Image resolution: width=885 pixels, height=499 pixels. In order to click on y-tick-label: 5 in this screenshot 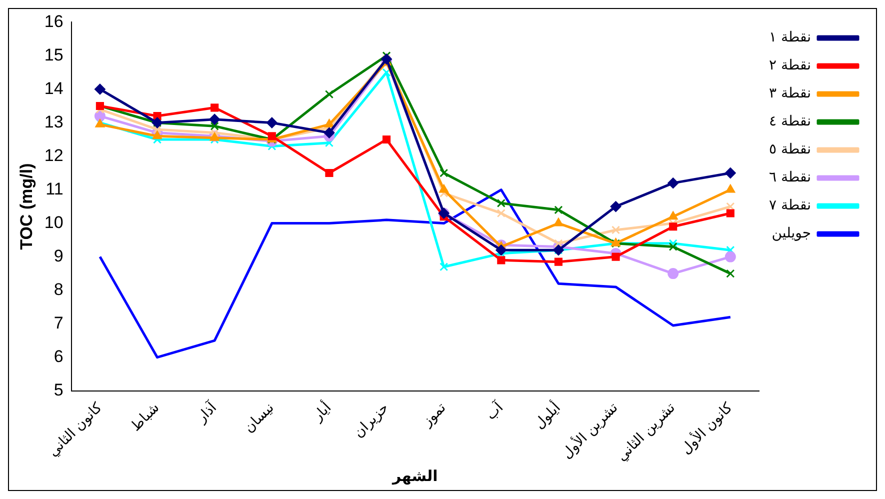, I will do `click(59, 390)`.